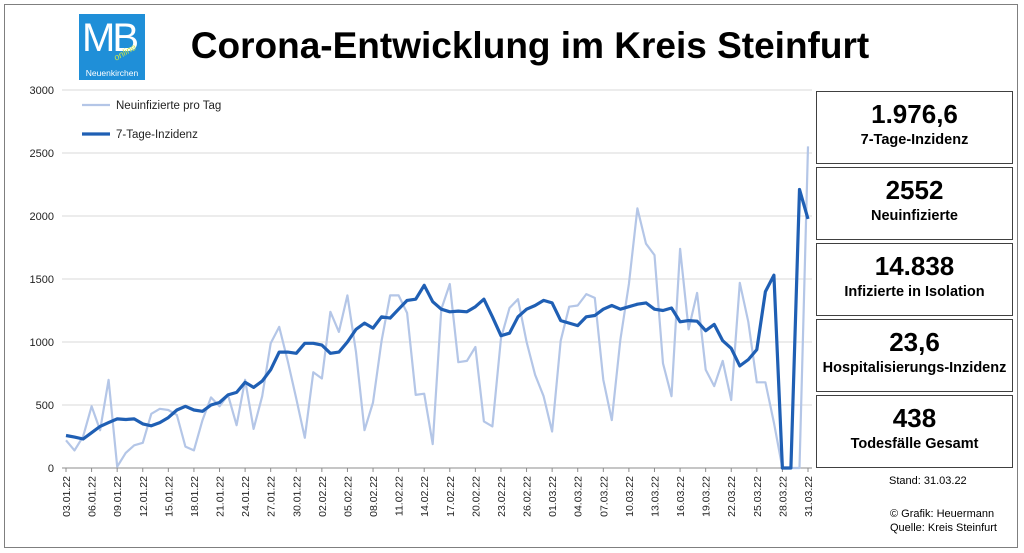 The height and width of the screenshot is (553, 1024). What do you see at coordinates (707, 496) in the screenshot?
I see `x-tick-label: 19.03.22` at bounding box center [707, 496].